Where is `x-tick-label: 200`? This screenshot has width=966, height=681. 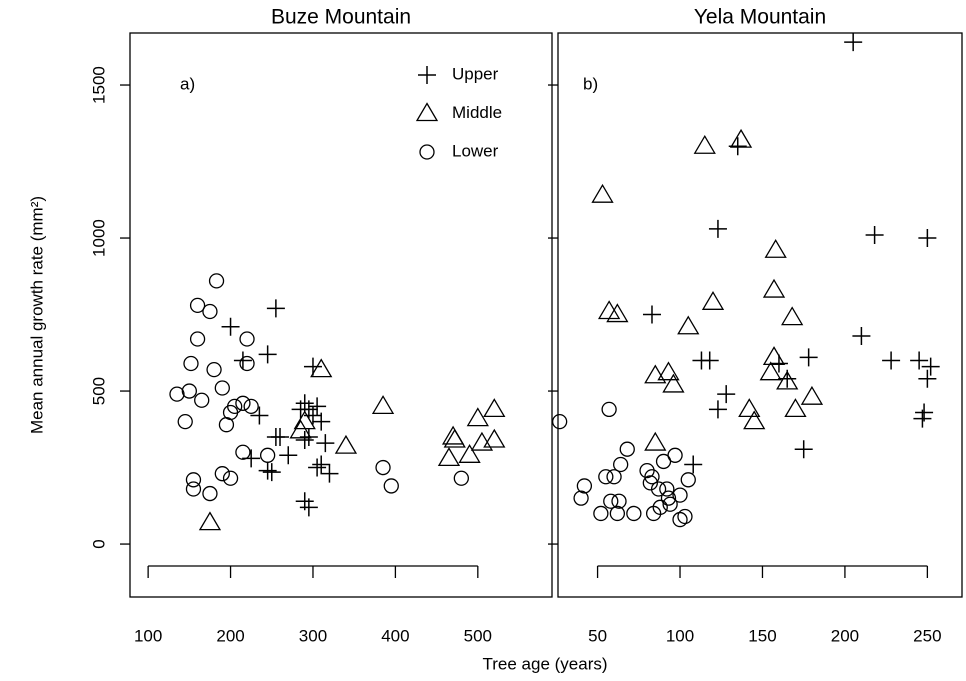
x-tick-label: 200 is located at coordinates (230, 635).